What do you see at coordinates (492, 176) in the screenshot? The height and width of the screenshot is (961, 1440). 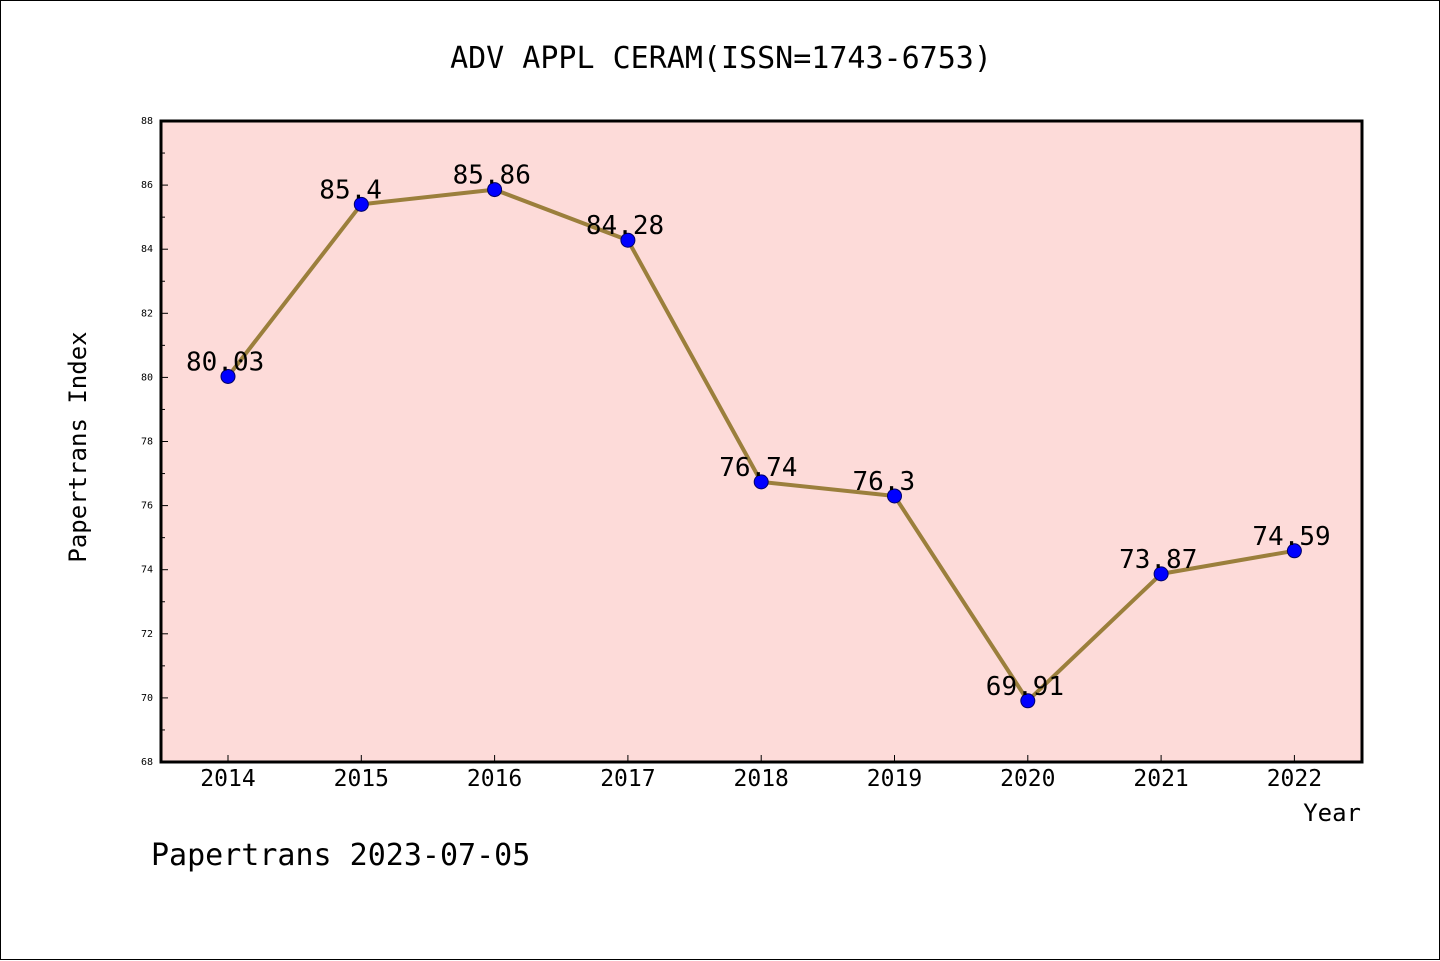 I see `data-label: 85.86` at bounding box center [492, 176].